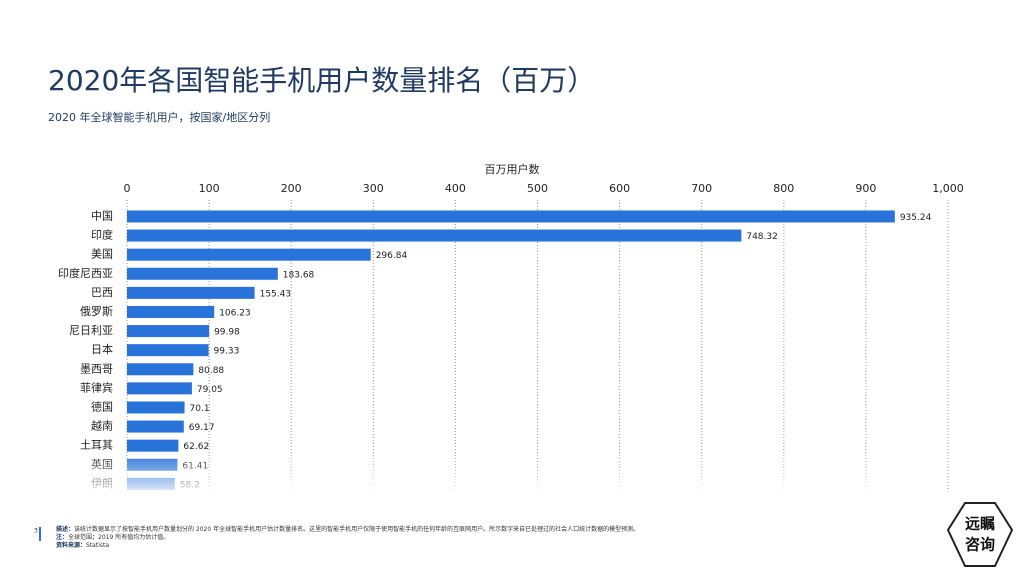  I want to click on logo-text: 咨询, so click(980, 545).